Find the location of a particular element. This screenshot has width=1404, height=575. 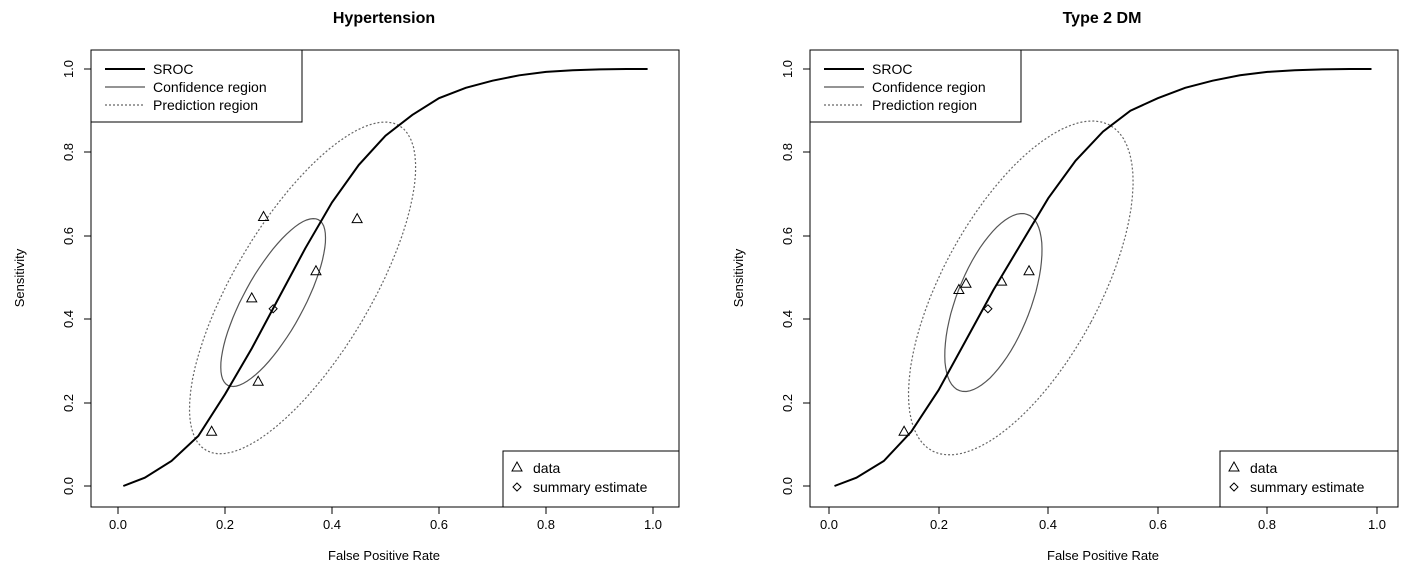

chart-title: Hypertension is located at coordinates (384, 18).